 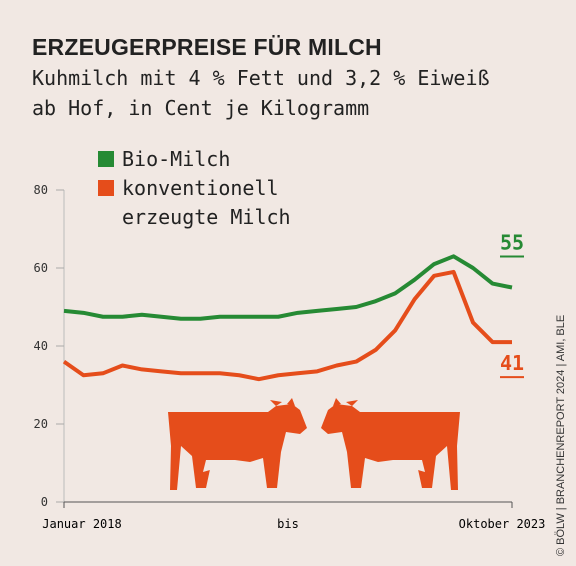 I want to click on y-tick-label: 20, so click(x=41, y=424).